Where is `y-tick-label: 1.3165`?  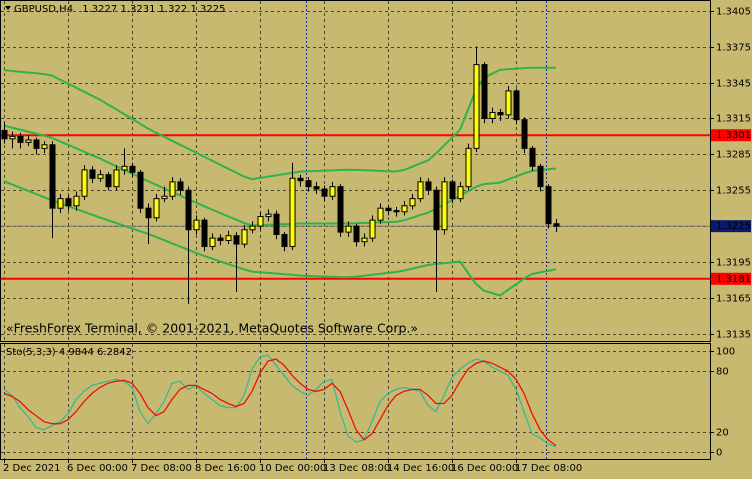 y-tick-label: 1.3165 is located at coordinates (733, 299).